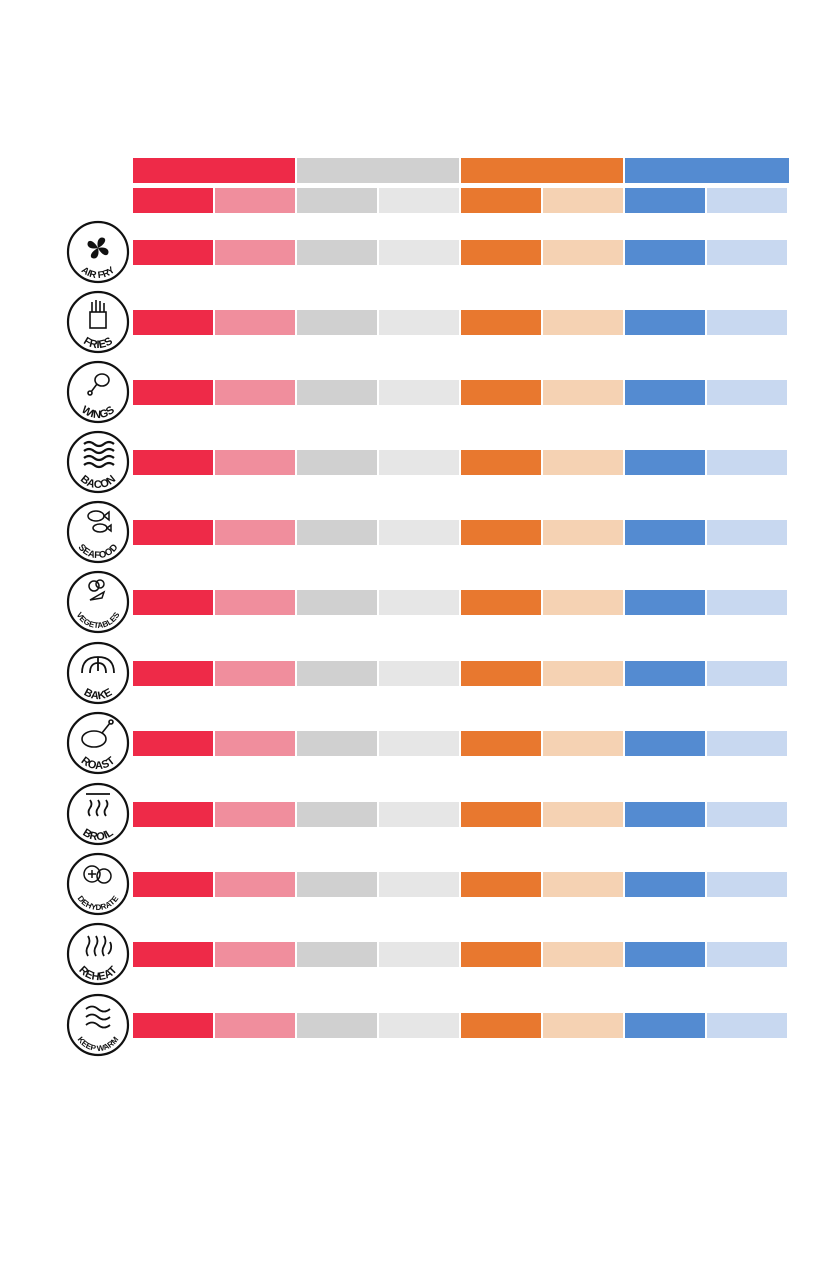 The image size is (829, 1261). I want to click on fan-icon: AIR FRY, so click(98, 252).